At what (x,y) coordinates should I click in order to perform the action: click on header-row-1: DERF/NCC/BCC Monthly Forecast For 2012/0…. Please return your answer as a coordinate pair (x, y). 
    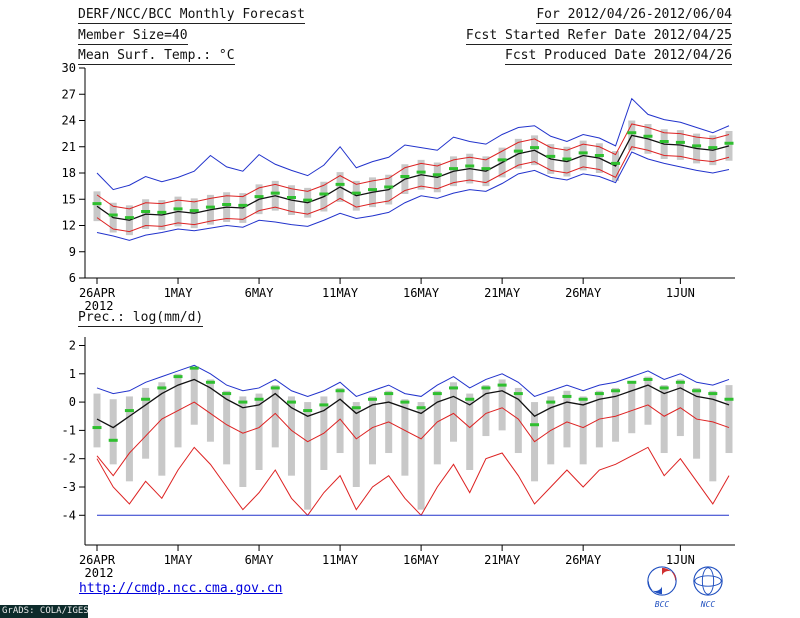
    Looking at the image, I should click on (405, 15).